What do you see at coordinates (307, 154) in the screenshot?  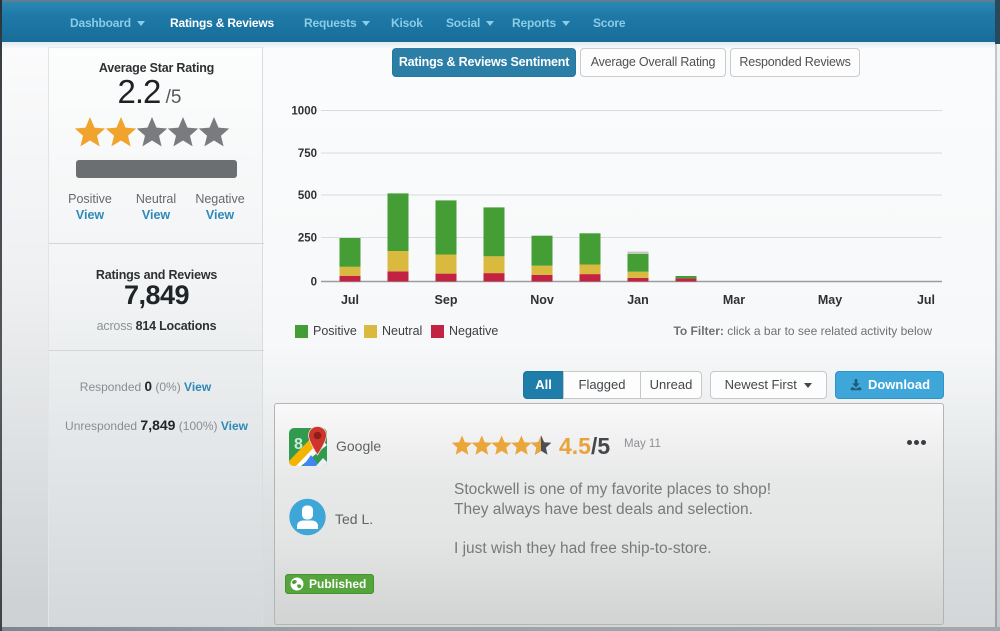 I see `svg-text: 750` at bounding box center [307, 154].